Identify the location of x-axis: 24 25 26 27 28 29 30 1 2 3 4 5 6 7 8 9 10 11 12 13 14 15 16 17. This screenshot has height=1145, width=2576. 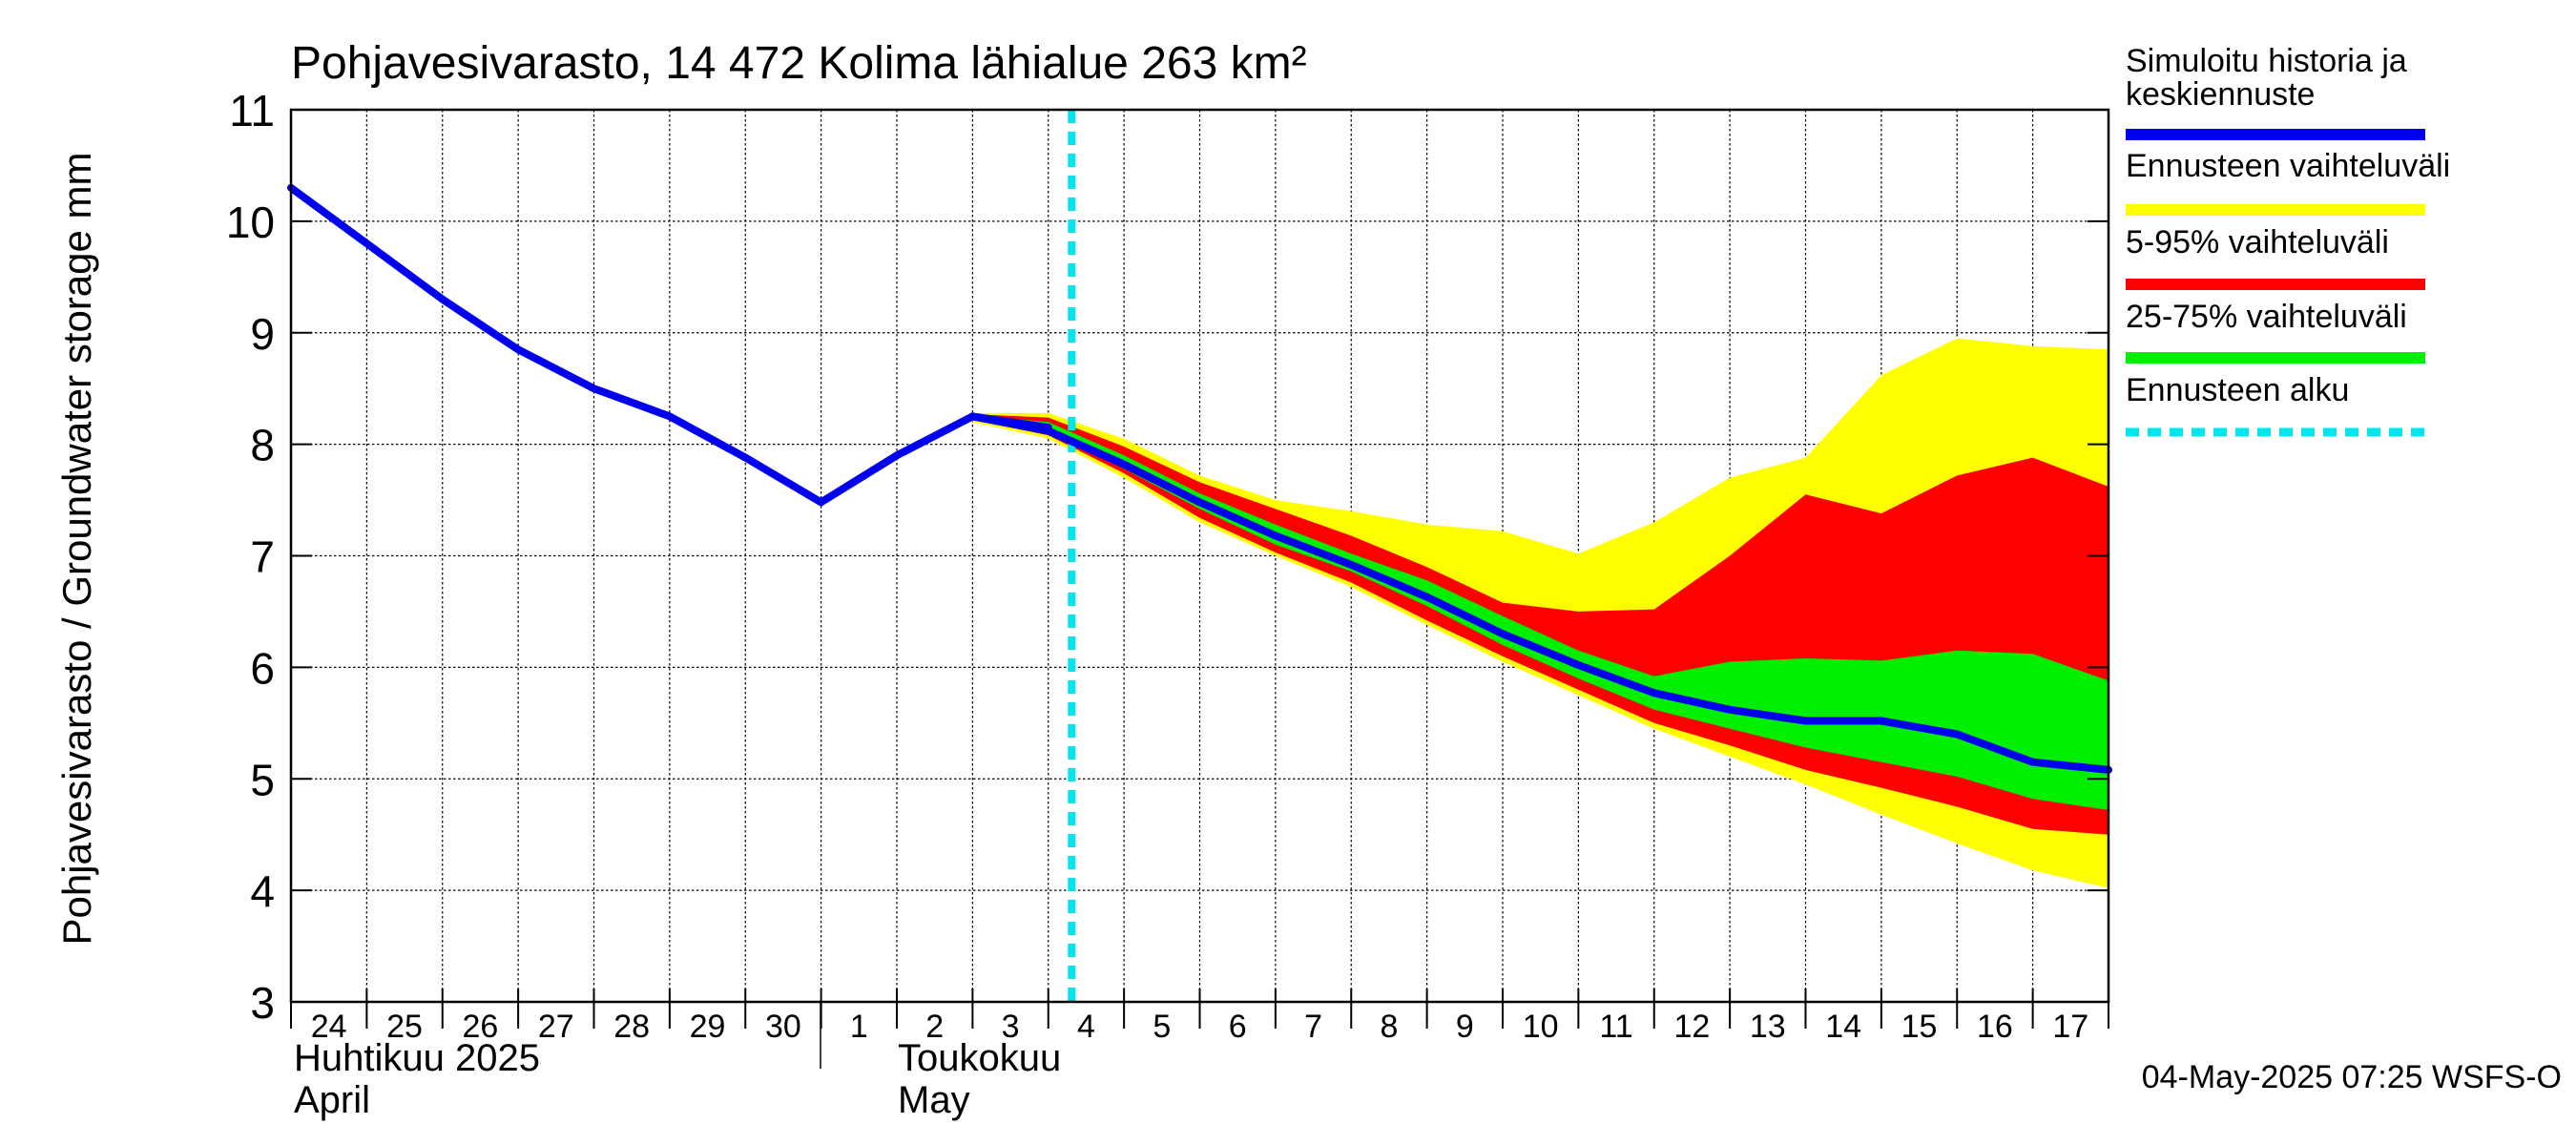
(1199, 1017).